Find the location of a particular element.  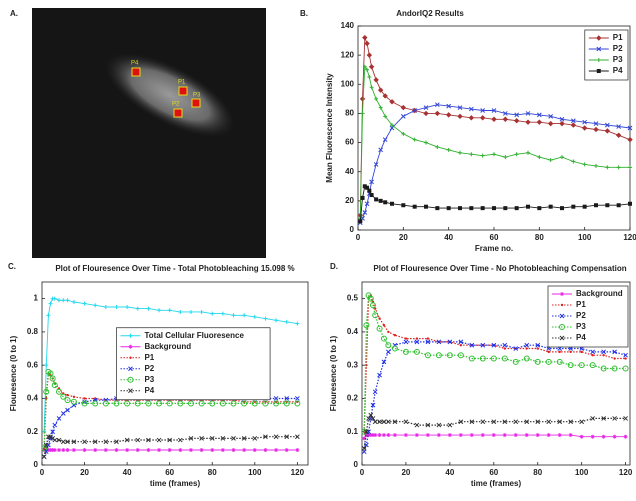

y-tick-label: 0.5 is located at coordinates (353, 298).